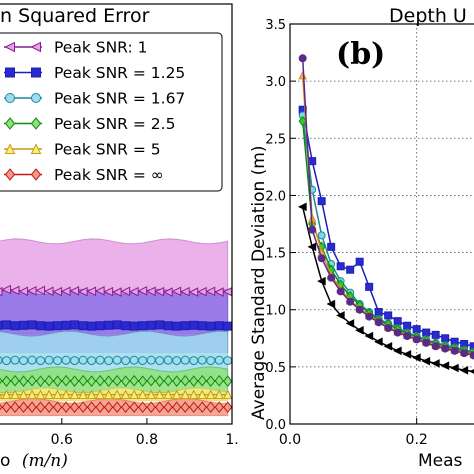 The height and width of the screenshot is (474, 474). What do you see at coordinates (116, 349) in the screenshot?
I see `panel-a-lines` at bounding box center [116, 349].